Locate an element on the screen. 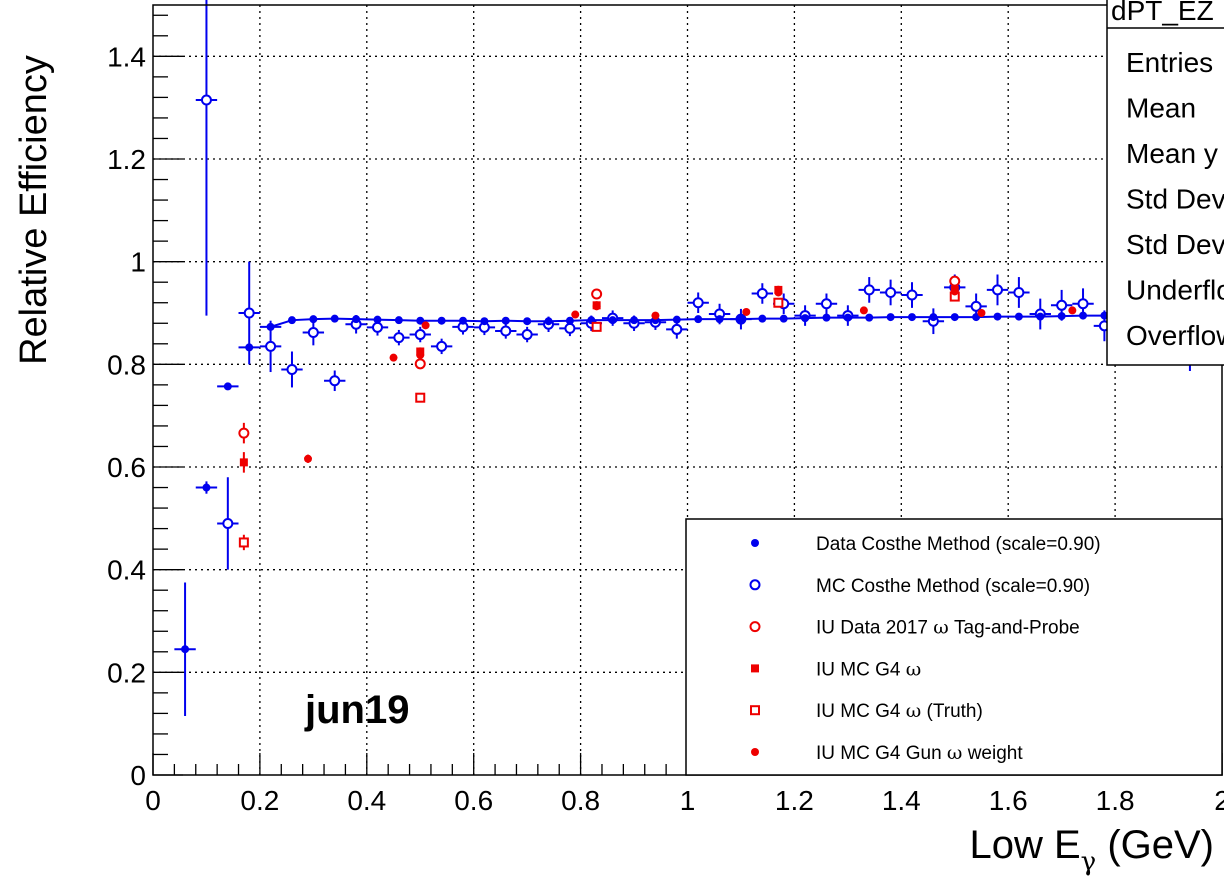 This screenshot has width=1224, height=882. legend-label: IU Data 2017 ω Tag-and-Probe is located at coordinates (948, 628).